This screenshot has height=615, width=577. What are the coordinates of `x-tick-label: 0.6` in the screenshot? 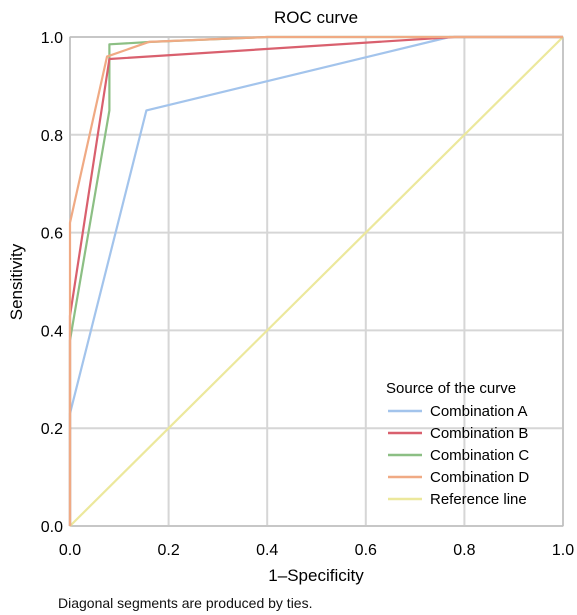 It's located at (366, 550).